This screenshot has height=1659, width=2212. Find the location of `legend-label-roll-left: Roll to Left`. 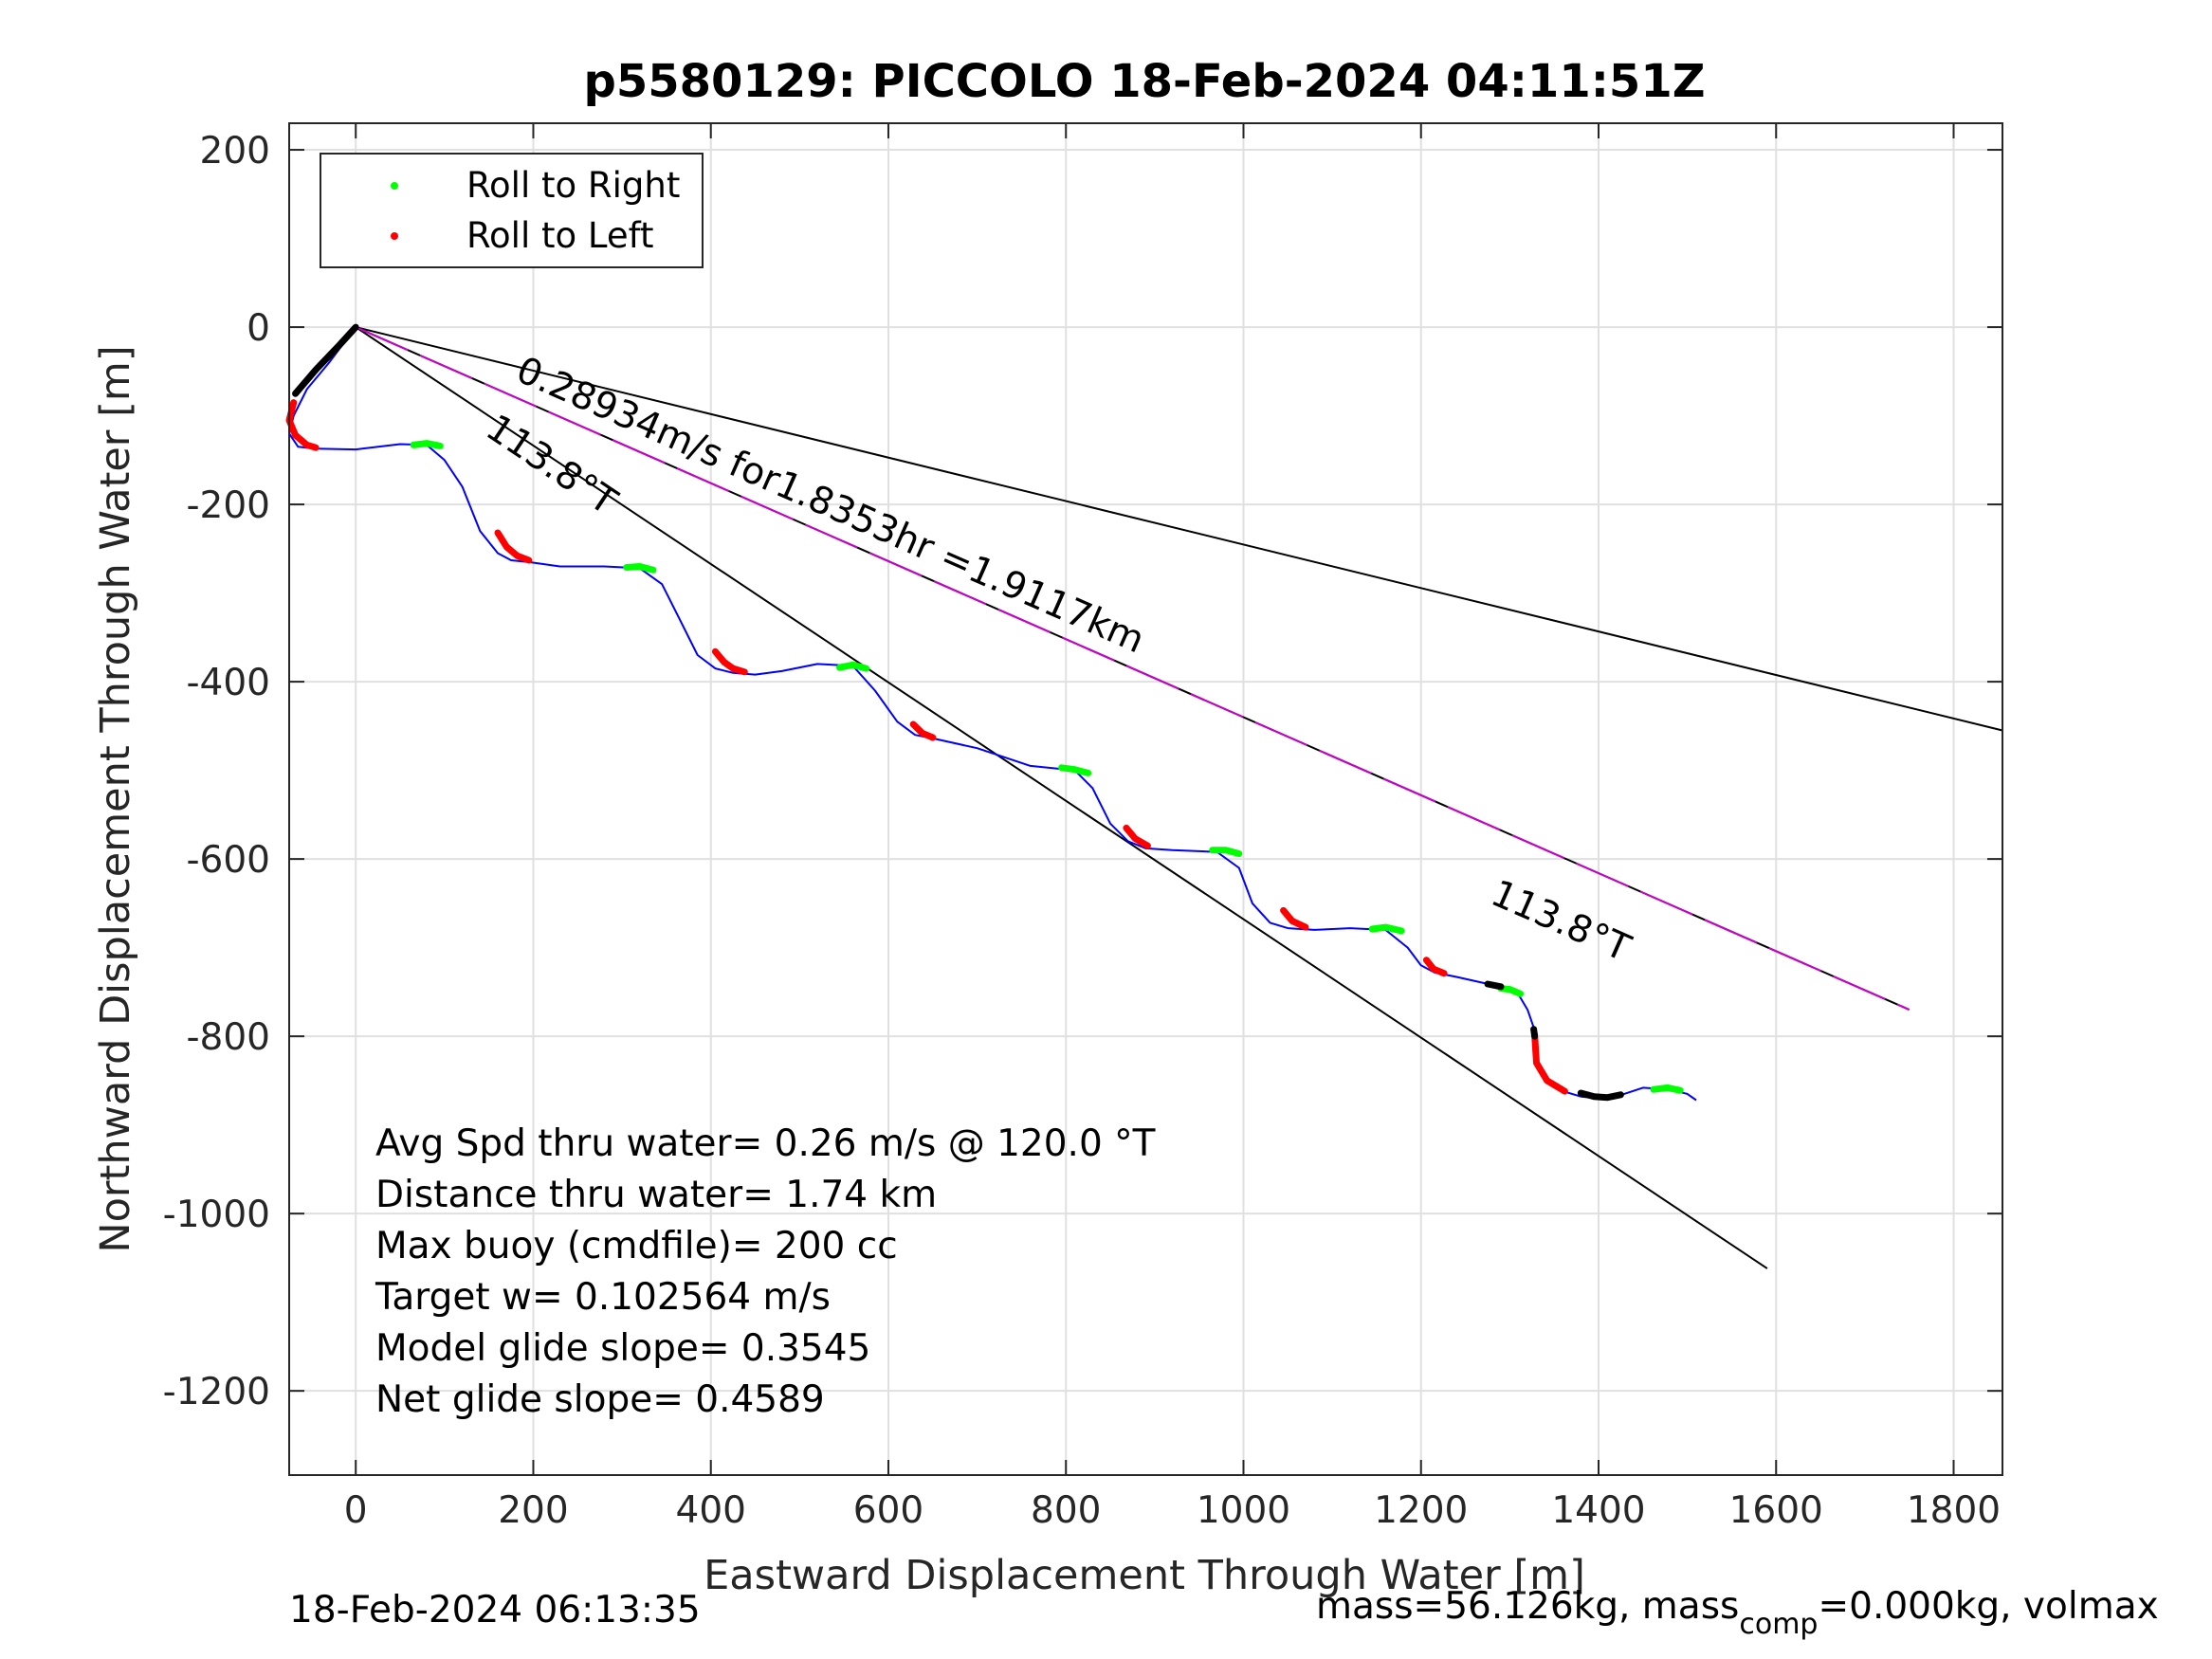

legend-label-roll-left: Roll to Left is located at coordinates (560, 235).